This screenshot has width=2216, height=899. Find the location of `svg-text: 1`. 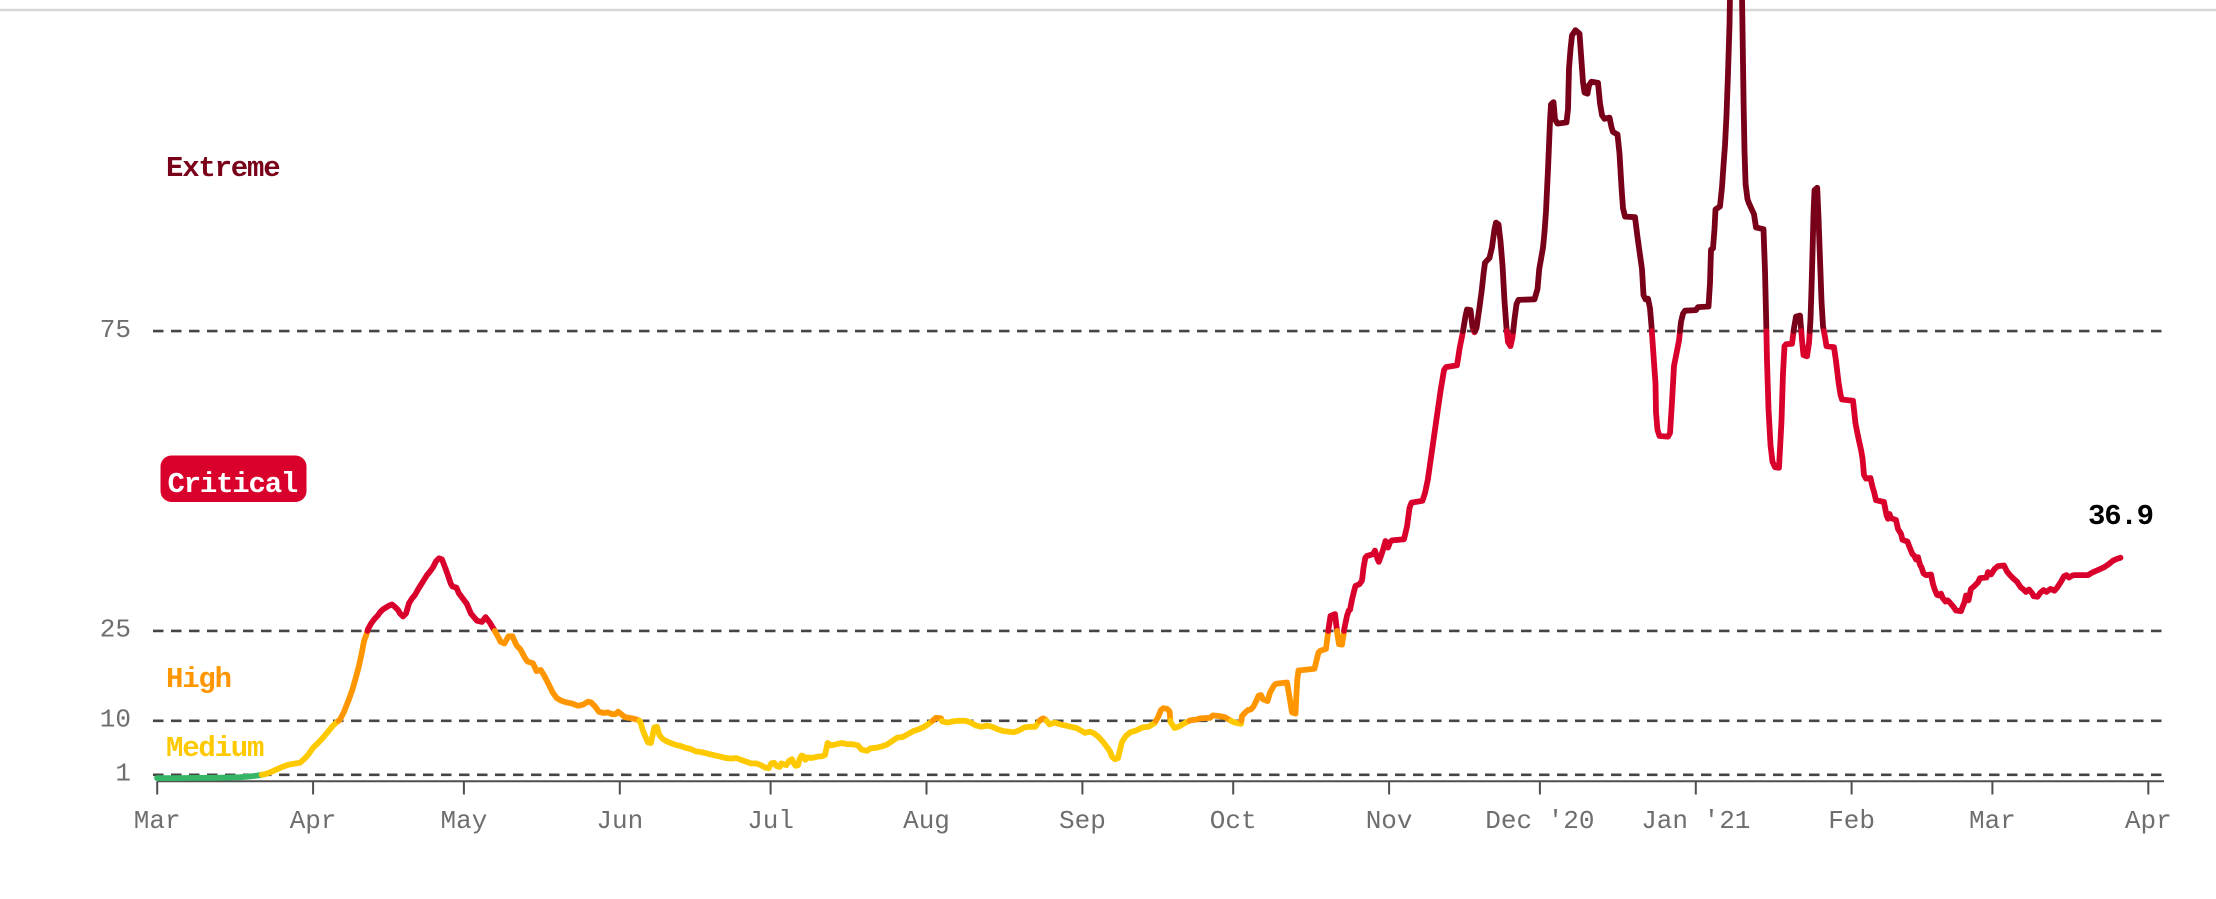

svg-text: 1 is located at coordinates (123, 774).